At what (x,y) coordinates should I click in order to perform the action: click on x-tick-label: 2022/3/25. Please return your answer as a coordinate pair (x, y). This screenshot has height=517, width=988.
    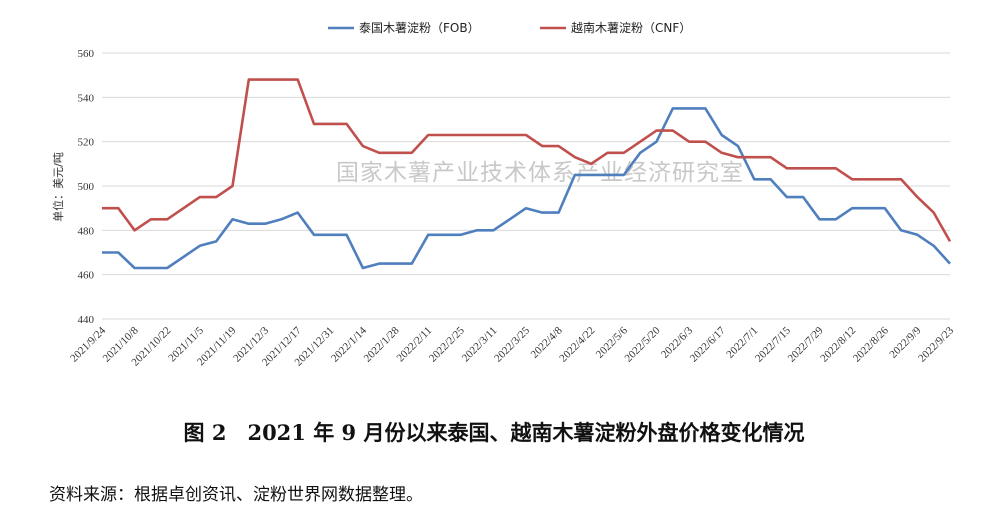
    Looking at the image, I should click on (512, 344).